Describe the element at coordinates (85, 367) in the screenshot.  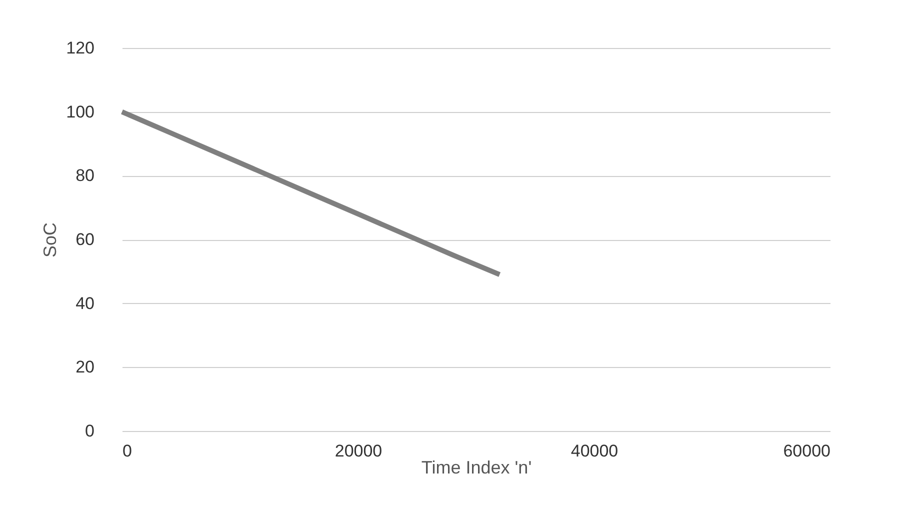
I see `y-tick-label: 20` at that location.